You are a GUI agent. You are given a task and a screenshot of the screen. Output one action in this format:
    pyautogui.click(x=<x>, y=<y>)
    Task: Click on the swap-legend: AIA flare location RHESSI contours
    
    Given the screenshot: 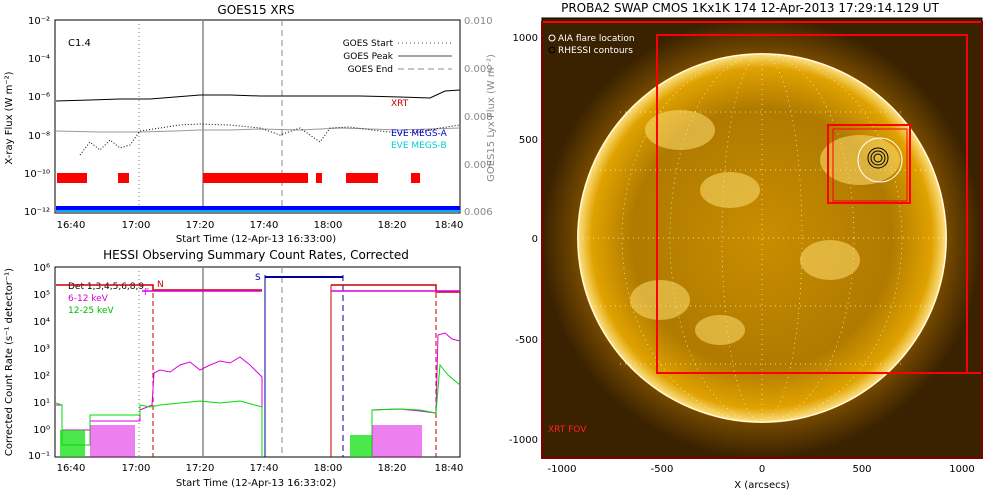 What is the action you would take?
    pyautogui.click(x=591, y=45)
    